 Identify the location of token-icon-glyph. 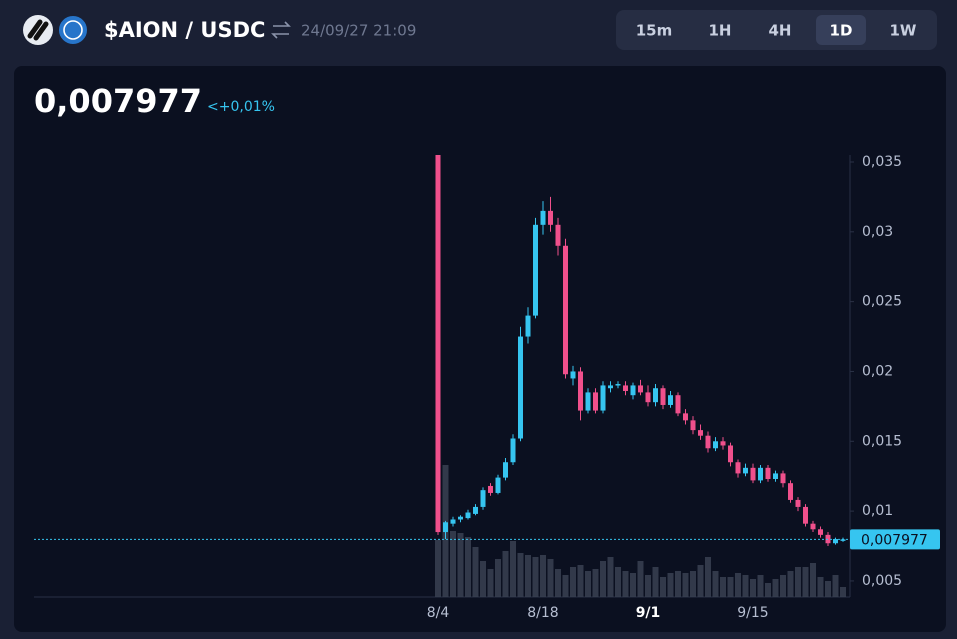
(38, 30).